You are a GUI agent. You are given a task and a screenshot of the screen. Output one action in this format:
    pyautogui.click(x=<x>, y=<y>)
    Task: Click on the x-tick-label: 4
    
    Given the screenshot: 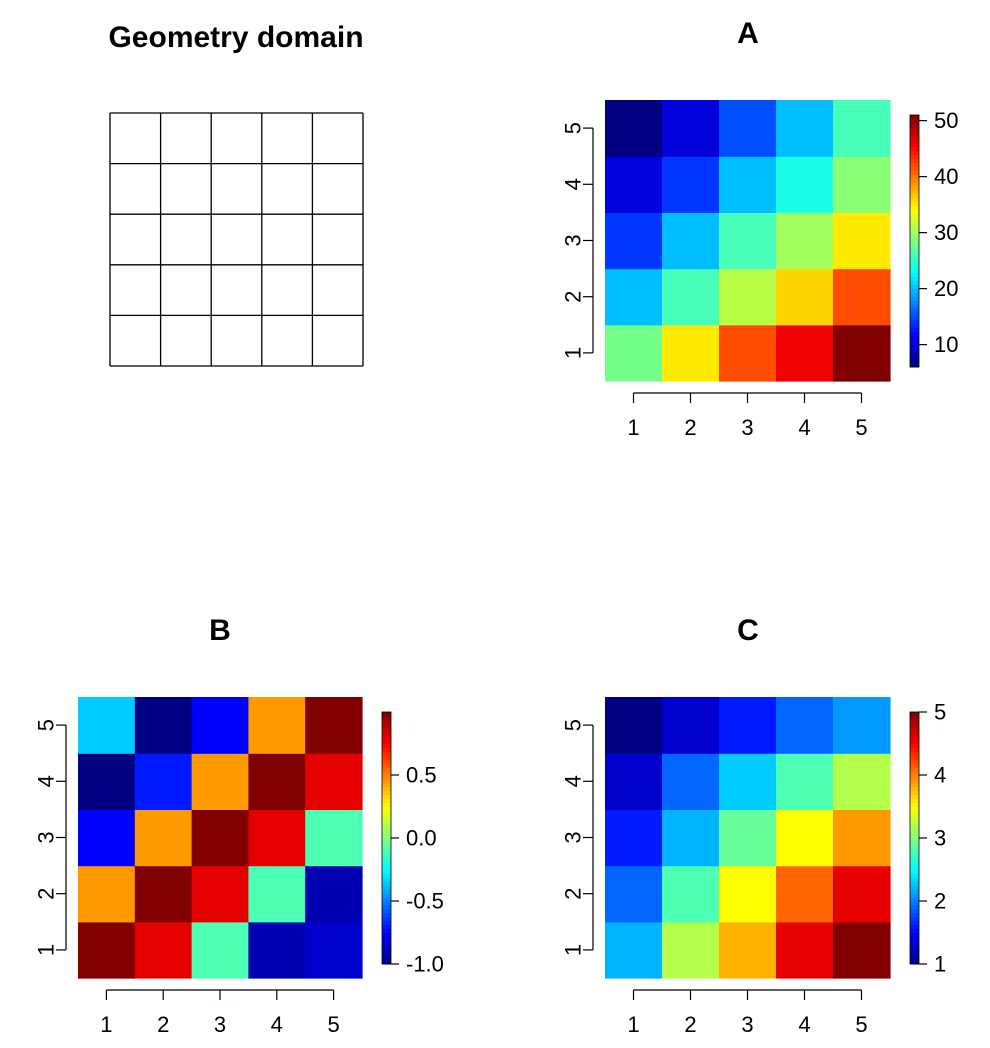 What is the action you would take?
    pyautogui.click(x=804, y=427)
    